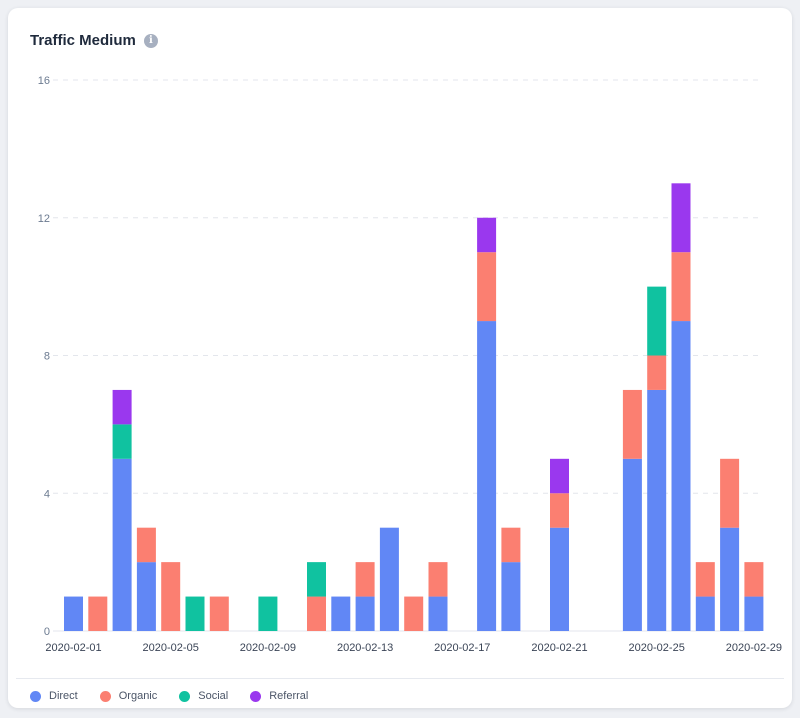  I want to click on legend-label: Social, so click(213, 696).